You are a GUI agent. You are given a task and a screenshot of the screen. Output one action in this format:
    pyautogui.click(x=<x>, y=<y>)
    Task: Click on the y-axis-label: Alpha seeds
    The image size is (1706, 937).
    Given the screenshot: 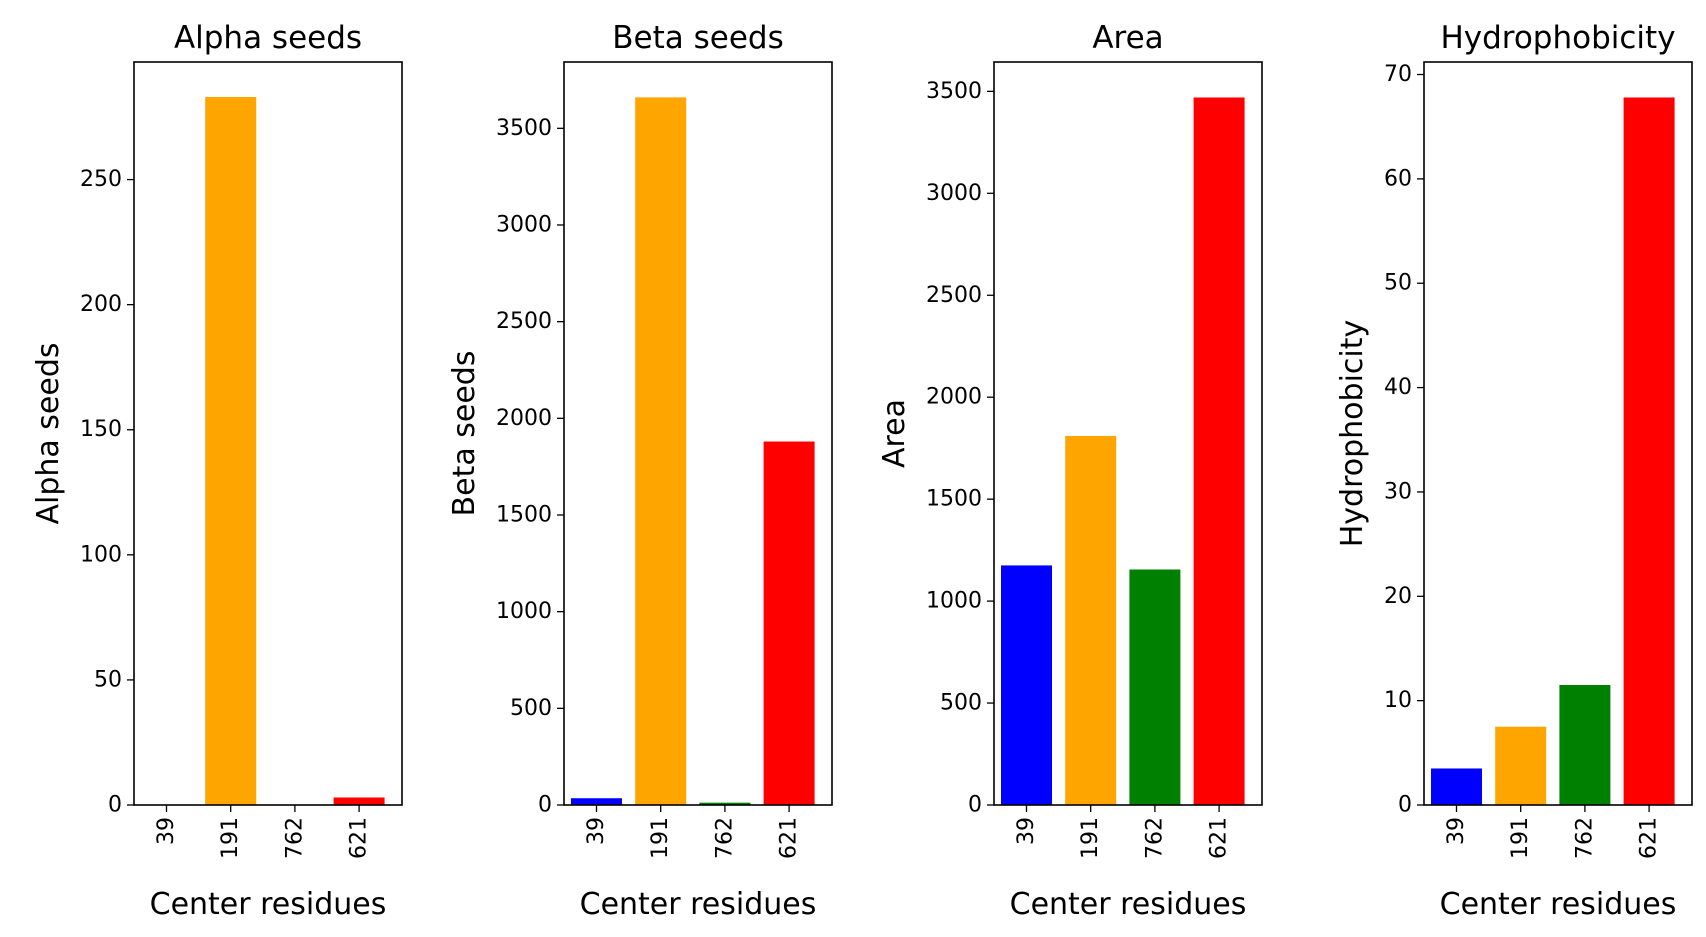 What is the action you would take?
    pyautogui.click(x=48, y=433)
    